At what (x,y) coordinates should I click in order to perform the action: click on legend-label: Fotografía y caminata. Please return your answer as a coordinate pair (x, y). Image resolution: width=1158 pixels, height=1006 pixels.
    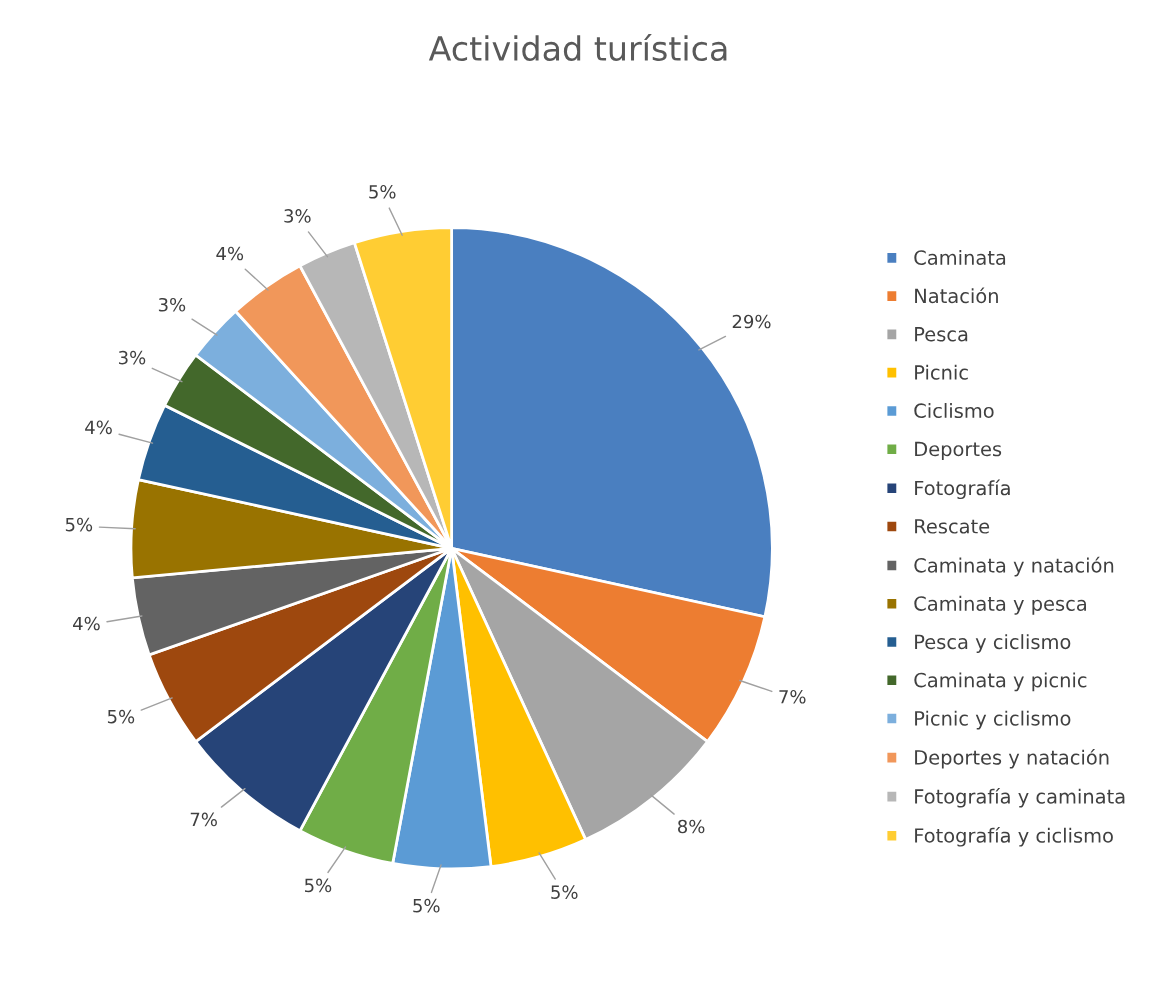
    Looking at the image, I should click on (1020, 797).